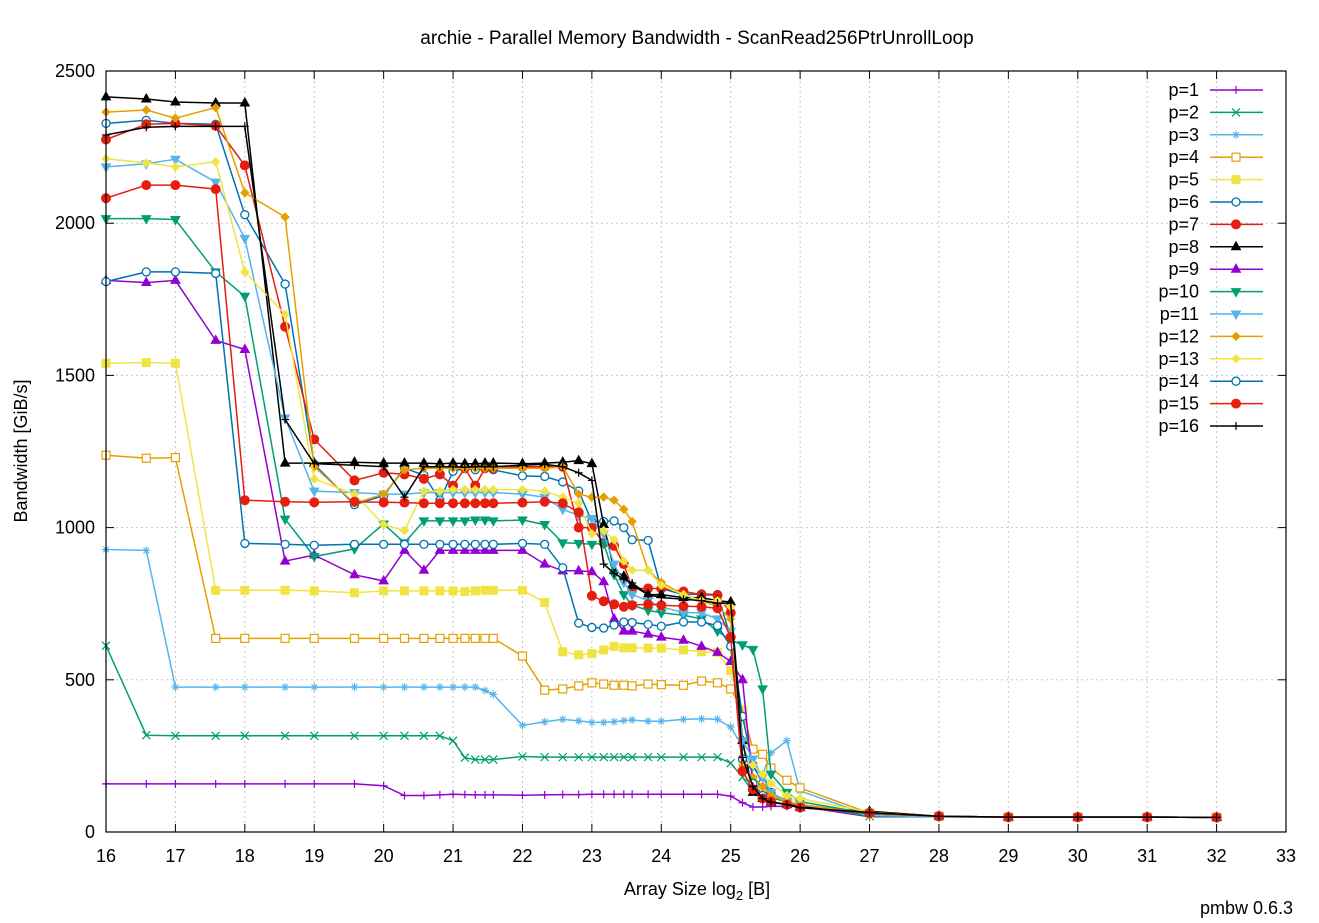  What do you see at coordinates (175, 856) in the screenshot?
I see `x-tick-label: 17` at bounding box center [175, 856].